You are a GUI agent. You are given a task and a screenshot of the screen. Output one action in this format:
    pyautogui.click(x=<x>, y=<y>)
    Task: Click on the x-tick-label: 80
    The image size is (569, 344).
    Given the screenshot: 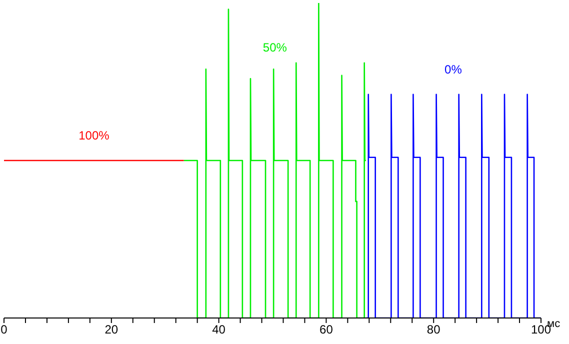 What is the action you would take?
    pyautogui.click(x=433, y=329)
    